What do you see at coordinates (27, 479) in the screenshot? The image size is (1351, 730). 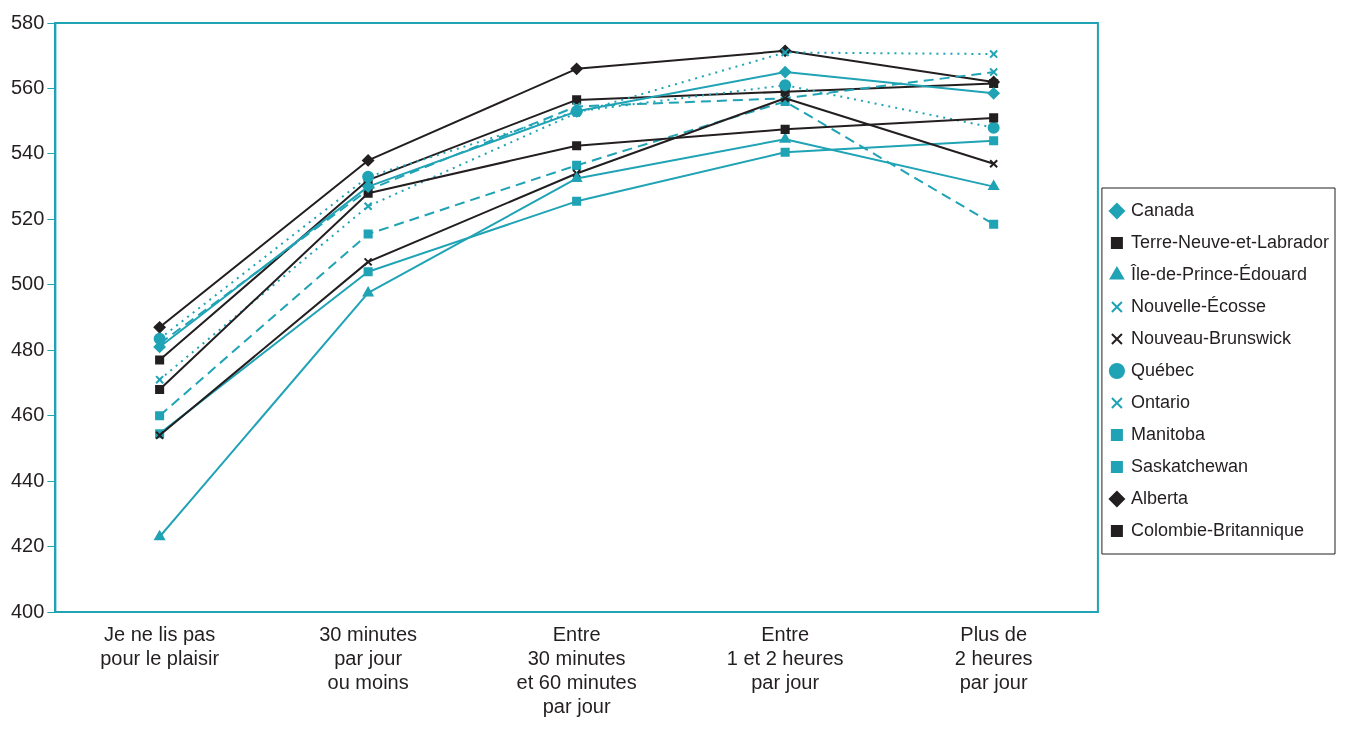 I see `y-tick-label: 440` at bounding box center [27, 479].